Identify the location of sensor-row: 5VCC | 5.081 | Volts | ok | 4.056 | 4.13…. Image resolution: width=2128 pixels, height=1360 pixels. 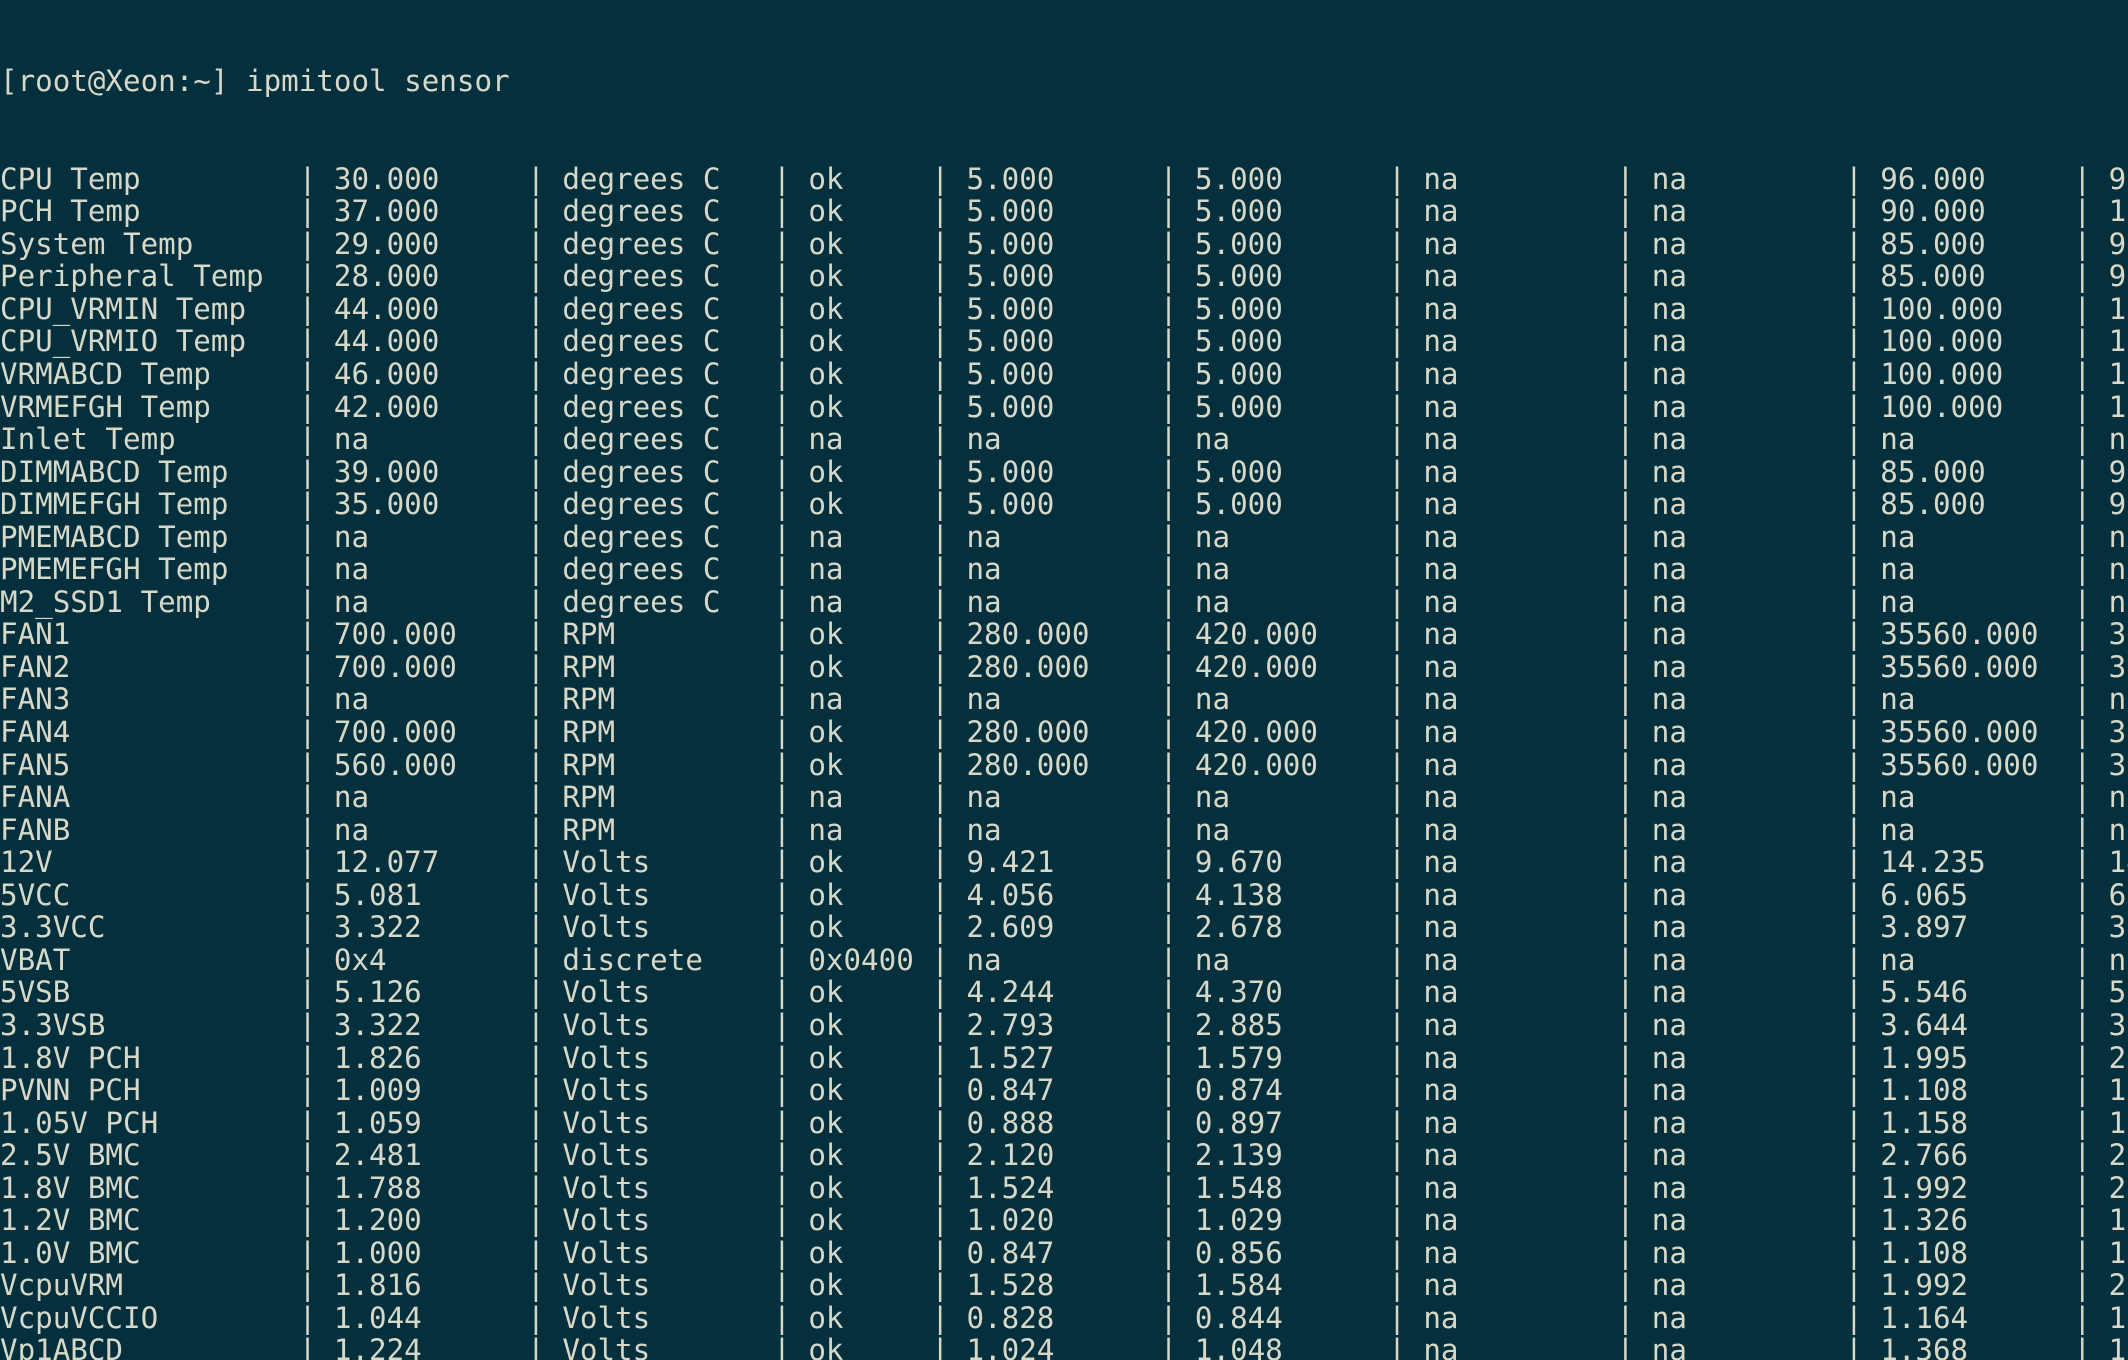
(1064, 894).